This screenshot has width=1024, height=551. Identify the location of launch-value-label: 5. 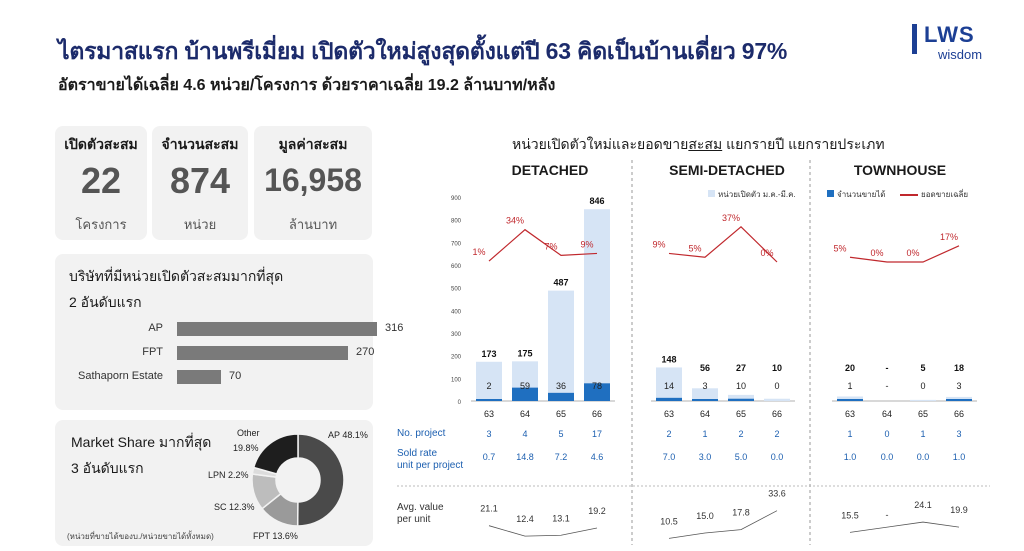
(922, 368).